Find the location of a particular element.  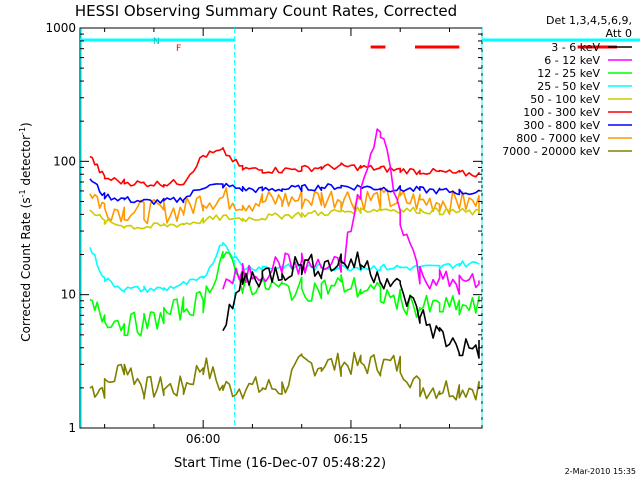

series-line-800-7000-keV is located at coordinates (284, 206).